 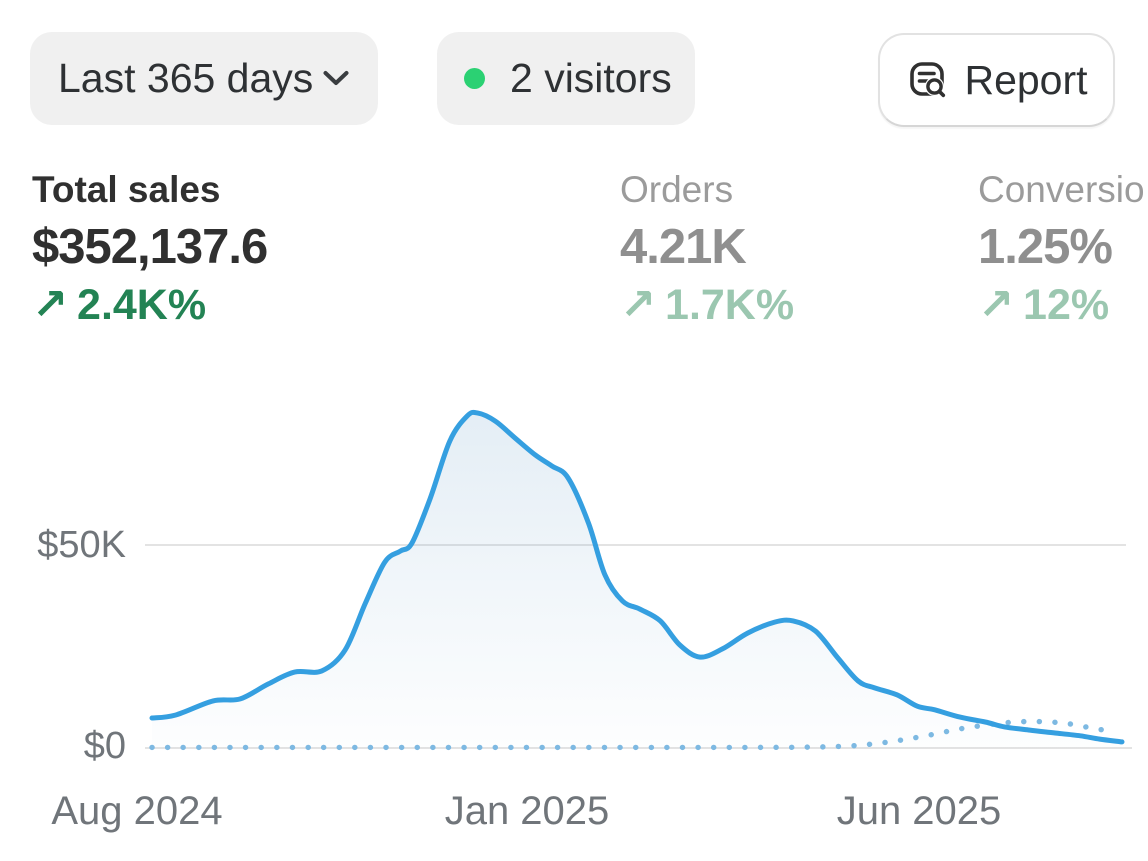 I want to click on metric-value: $352,137.6, so click(x=150, y=247).